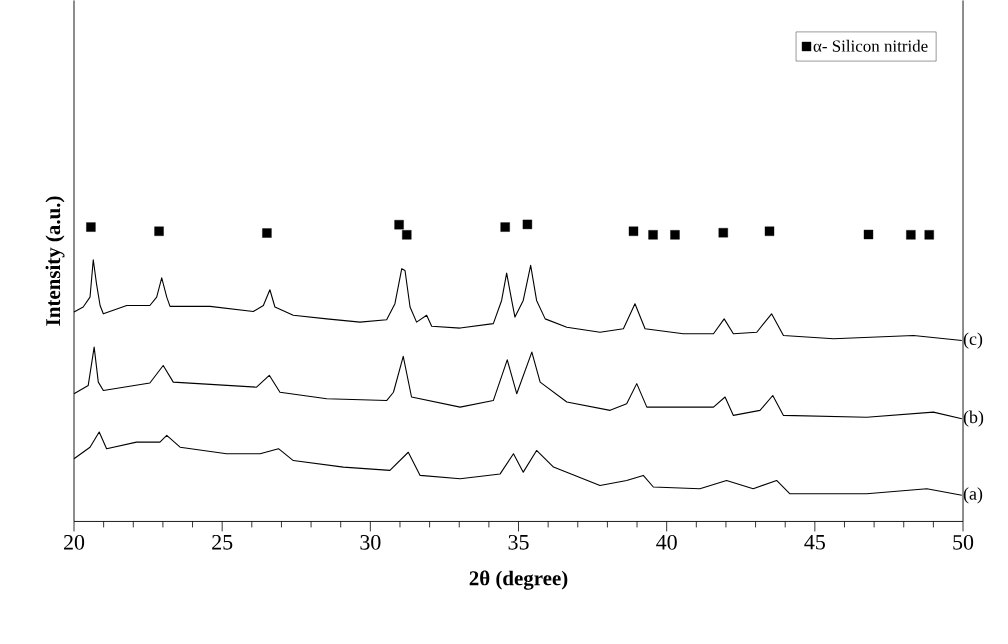 This screenshot has width=1008, height=644. I want to click on legend-label: α- Silicon nitride, so click(870, 45).